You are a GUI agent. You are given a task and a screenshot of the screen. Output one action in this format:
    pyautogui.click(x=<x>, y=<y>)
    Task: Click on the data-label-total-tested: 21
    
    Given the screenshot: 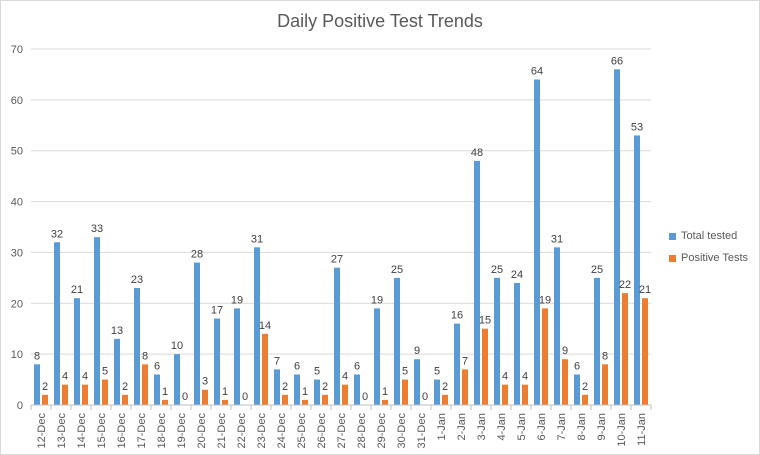 What is the action you would take?
    pyautogui.click(x=77, y=290)
    